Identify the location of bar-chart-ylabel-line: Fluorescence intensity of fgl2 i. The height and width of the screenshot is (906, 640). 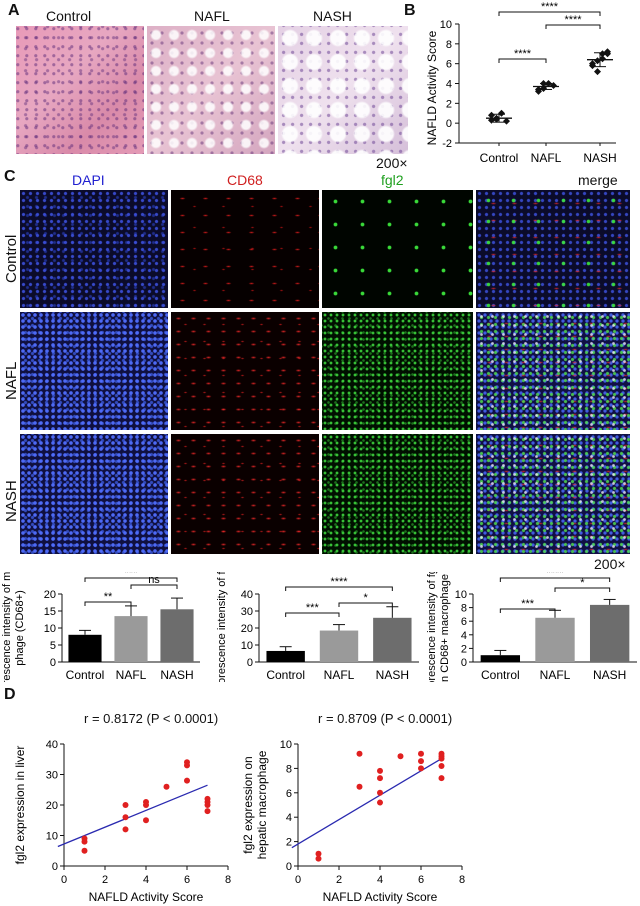
(432, 627).